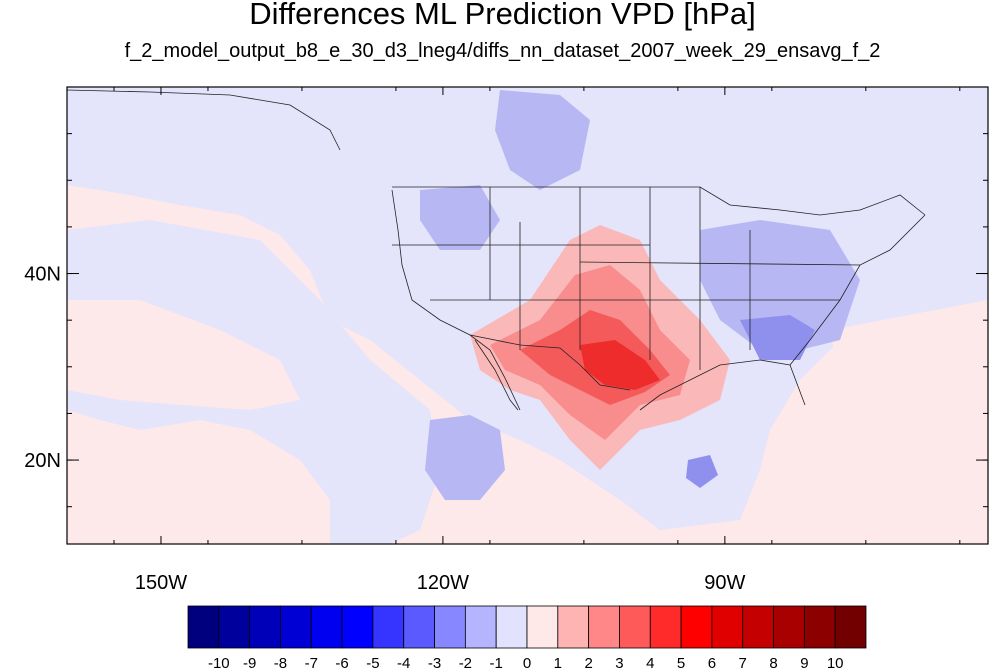 The image size is (1005, 672). Describe the element at coordinates (403, 663) in the screenshot. I see `colorbar-label: -4` at that location.